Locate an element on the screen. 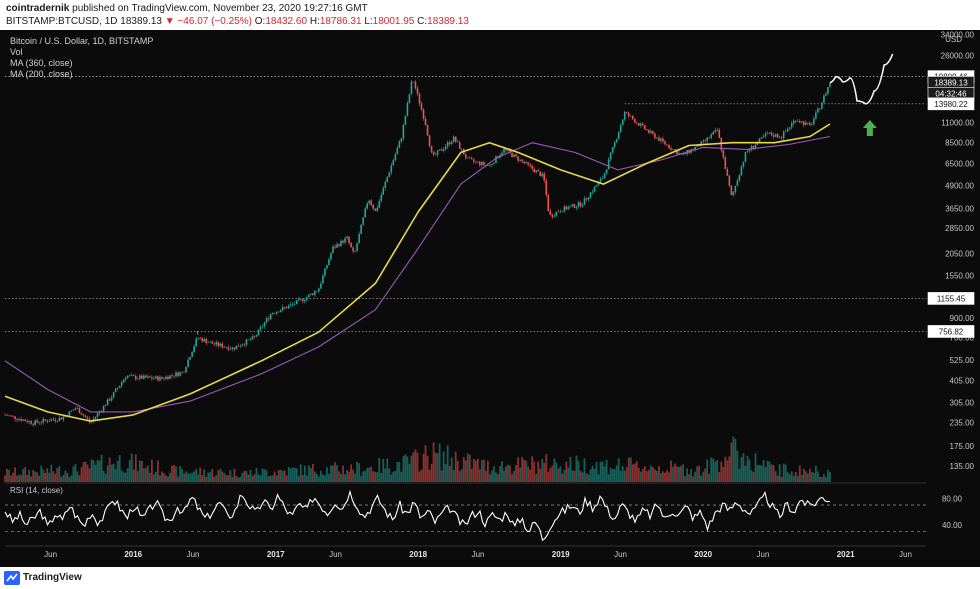  tradingview-logo-icon is located at coordinates (12, 578).